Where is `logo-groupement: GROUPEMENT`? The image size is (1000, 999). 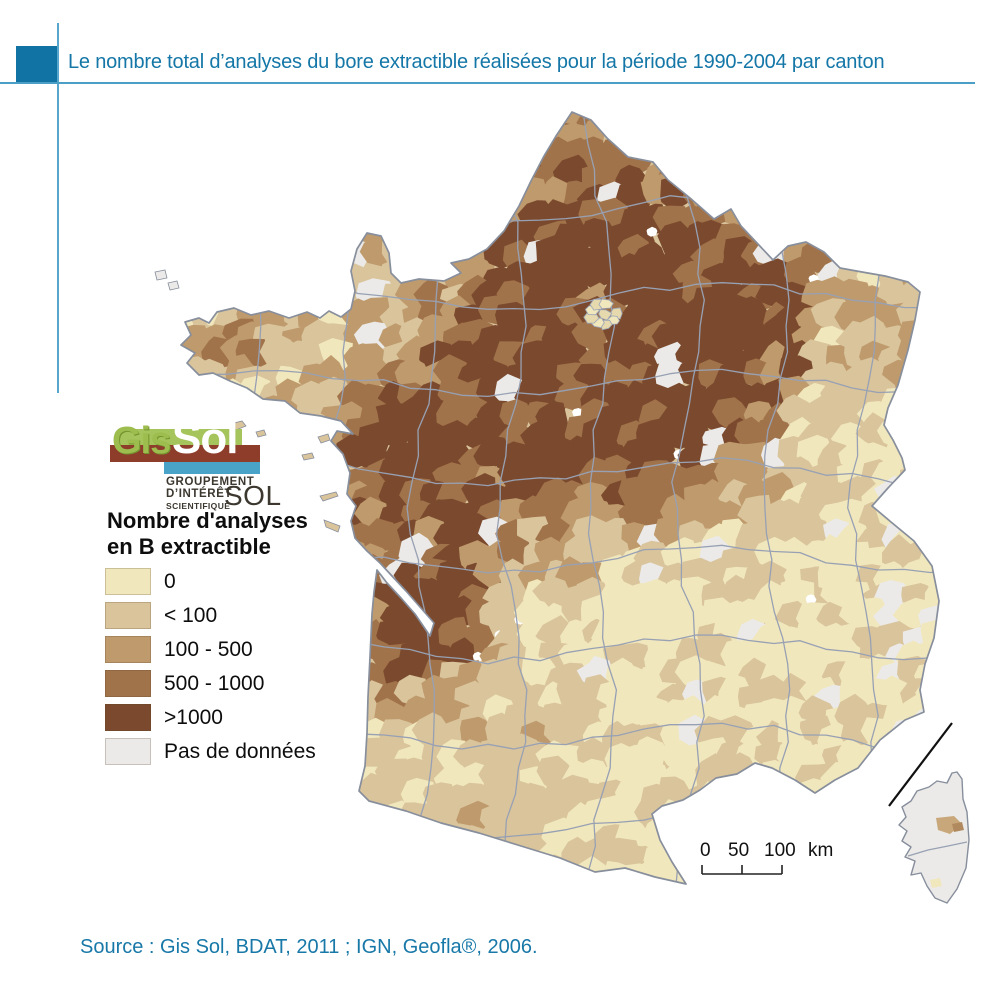
logo-groupement: GROUPEMENT is located at coordinates (210, 482).